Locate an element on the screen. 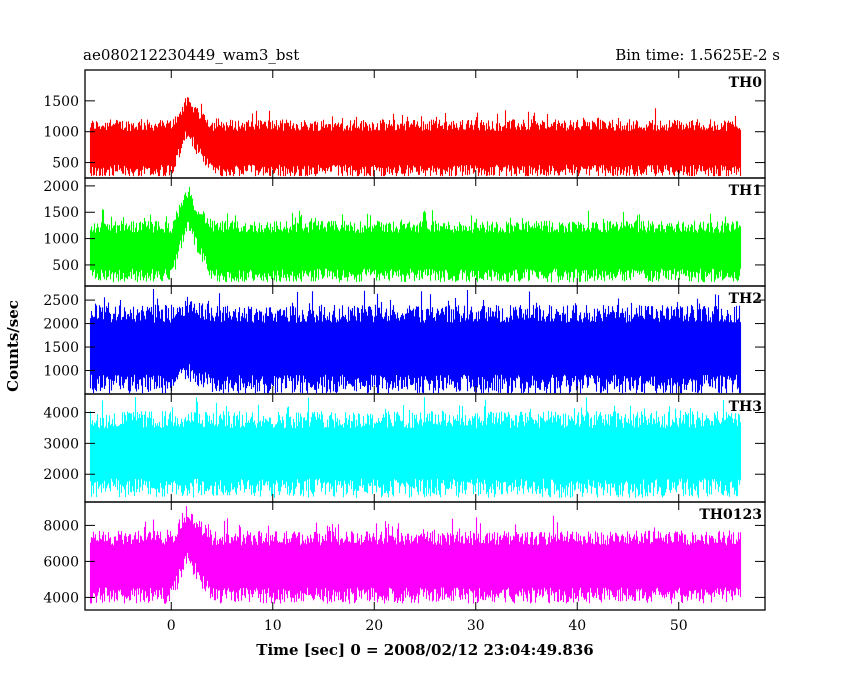 Image resolution: width=850 pixels, height=680 pixels. y-tick-label: 6000 is located at coordinates (61, 562).